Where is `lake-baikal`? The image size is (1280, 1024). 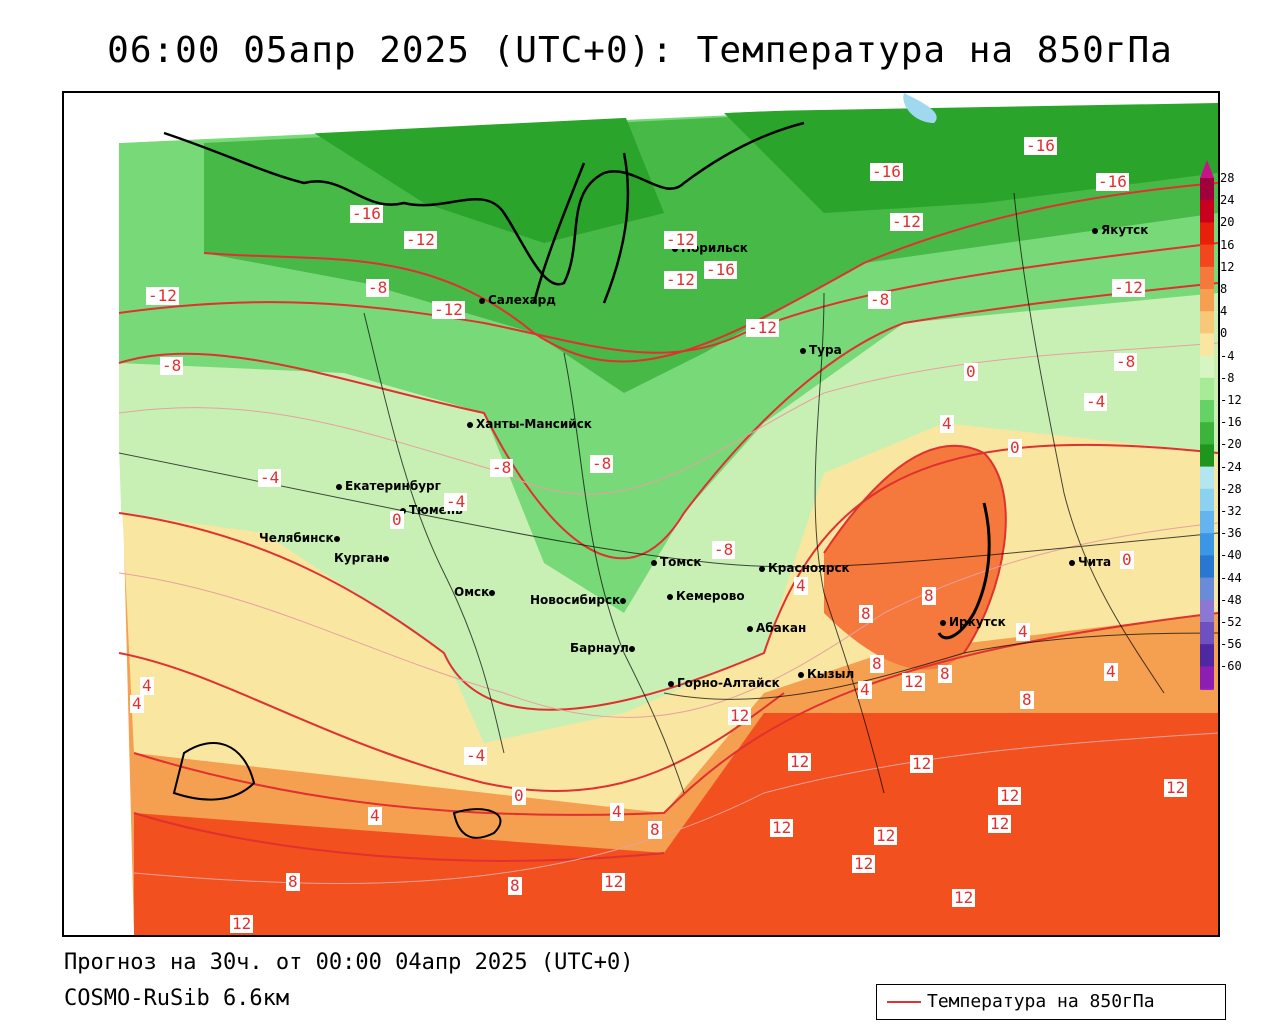 lake-baikal is located at coordinates (964, 571).